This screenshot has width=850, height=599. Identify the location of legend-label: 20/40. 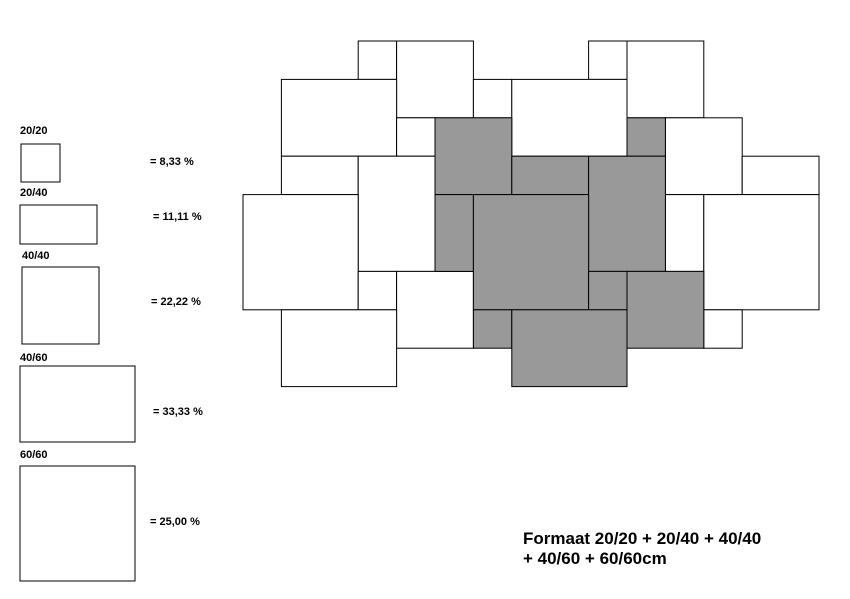
(34, 193).